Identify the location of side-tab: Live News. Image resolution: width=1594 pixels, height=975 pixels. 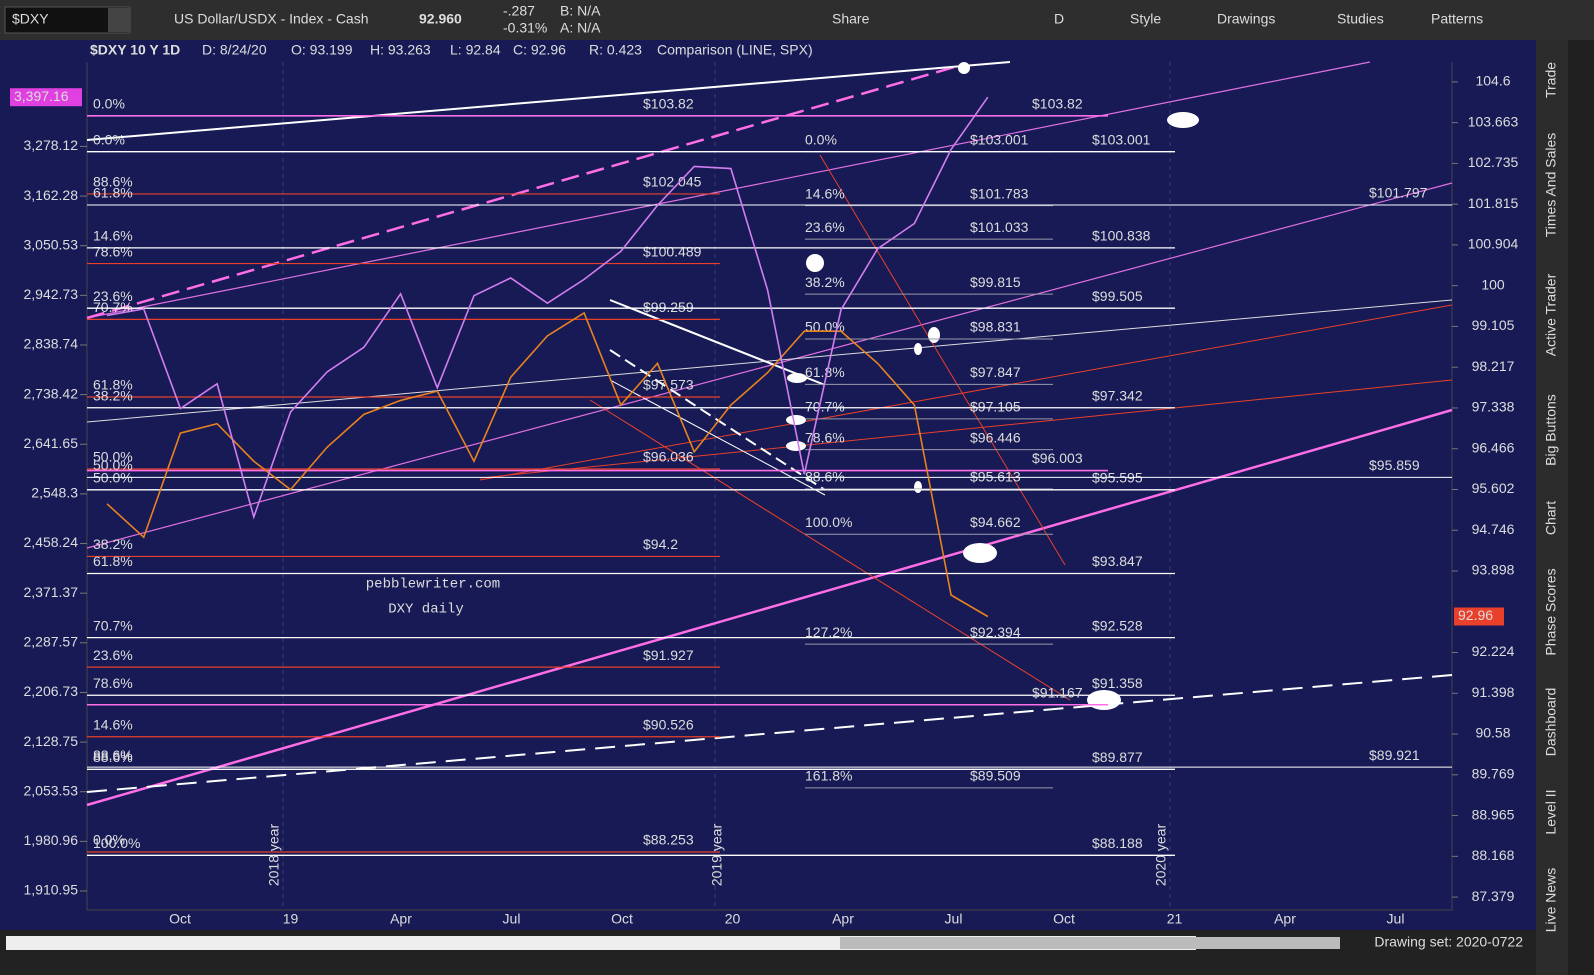
(1551, 900).